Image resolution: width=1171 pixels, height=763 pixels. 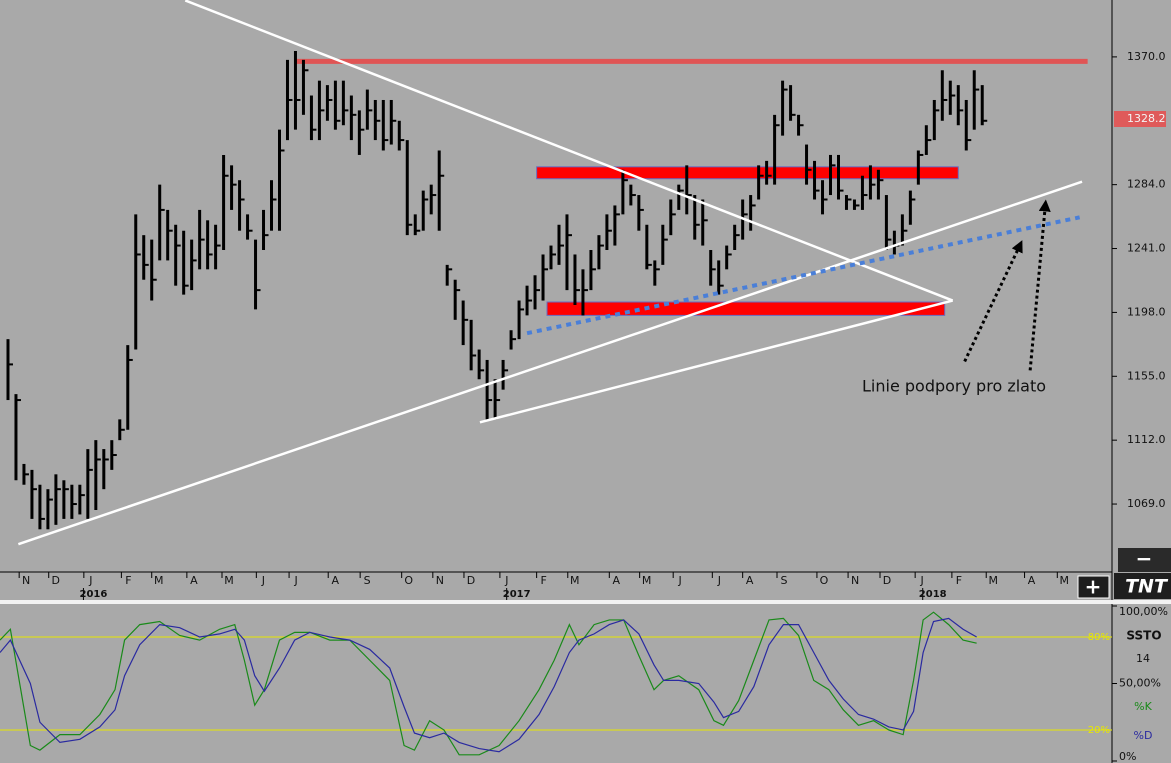 I want to click on y-tick-label: 1198.0, so click(x=1146, y=311).